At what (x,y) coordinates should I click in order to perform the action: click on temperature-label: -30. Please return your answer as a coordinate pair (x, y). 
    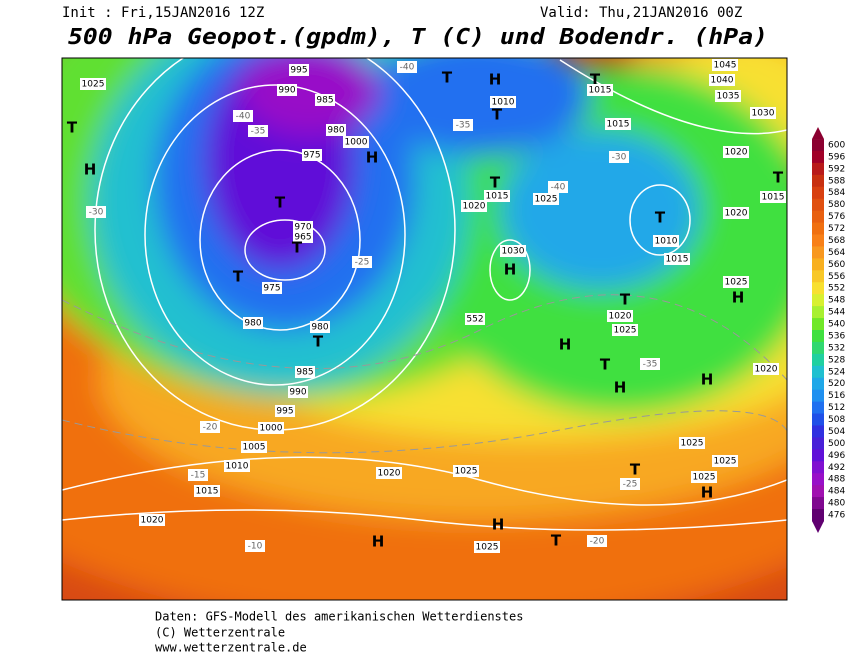
    Looking at the image, I should click on (619, 158).